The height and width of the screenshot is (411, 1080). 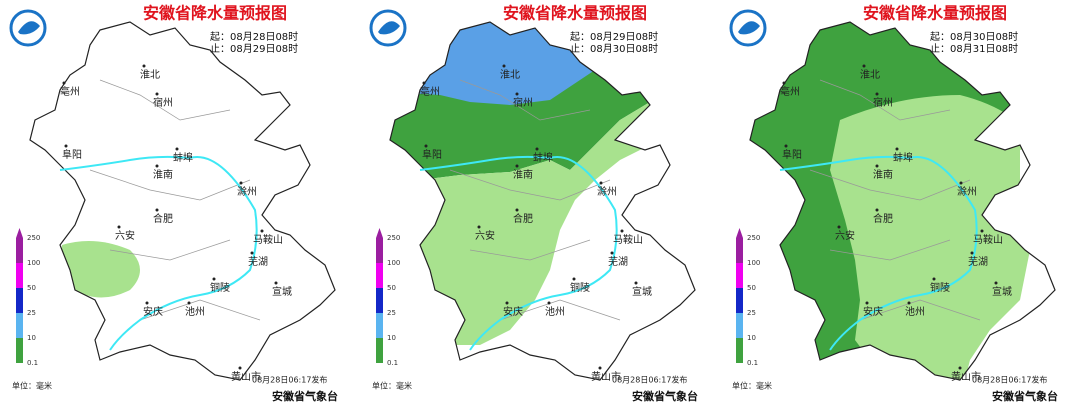 What do you see at coordinates (289, 380) in the screenshot?
I see `issue-time: 08月28日06:17发布` at bounding box center [289, 380].